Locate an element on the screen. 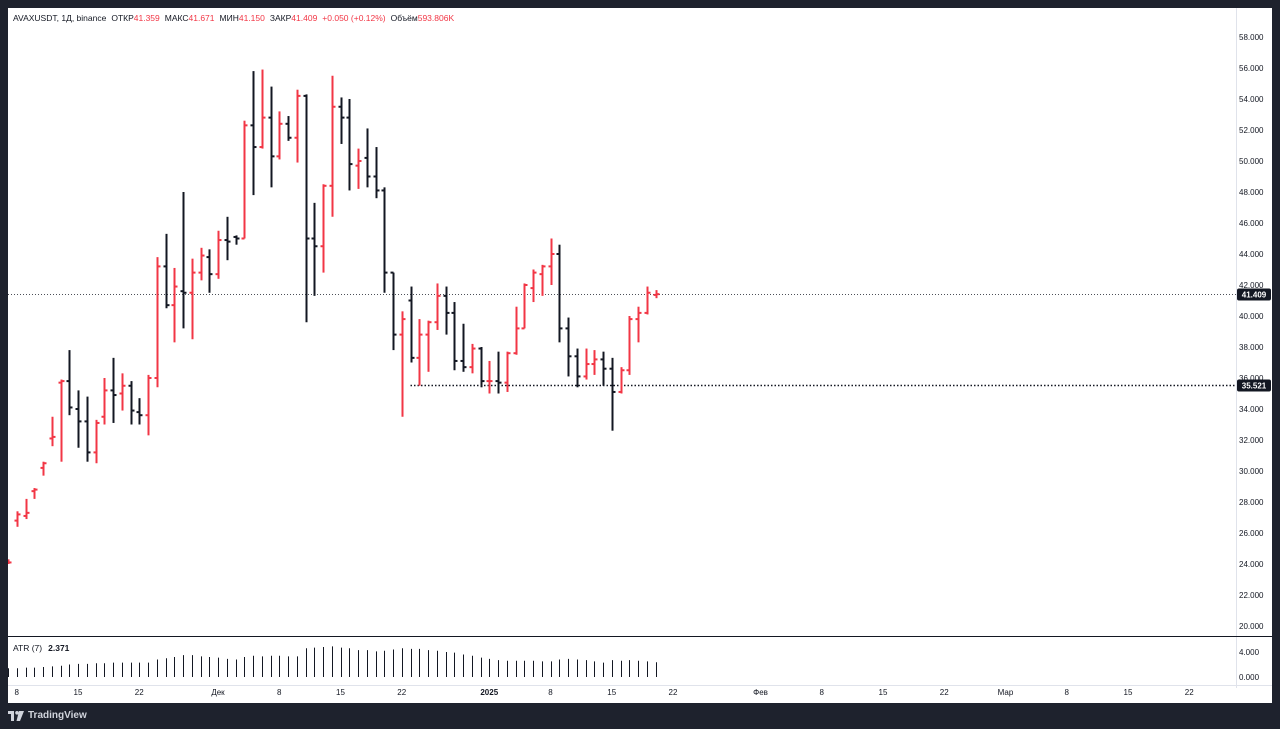 Image resolution: width=1280 pixels, height=729 pixels. tradingview-logo-icon is located at coordinates (16, 715).